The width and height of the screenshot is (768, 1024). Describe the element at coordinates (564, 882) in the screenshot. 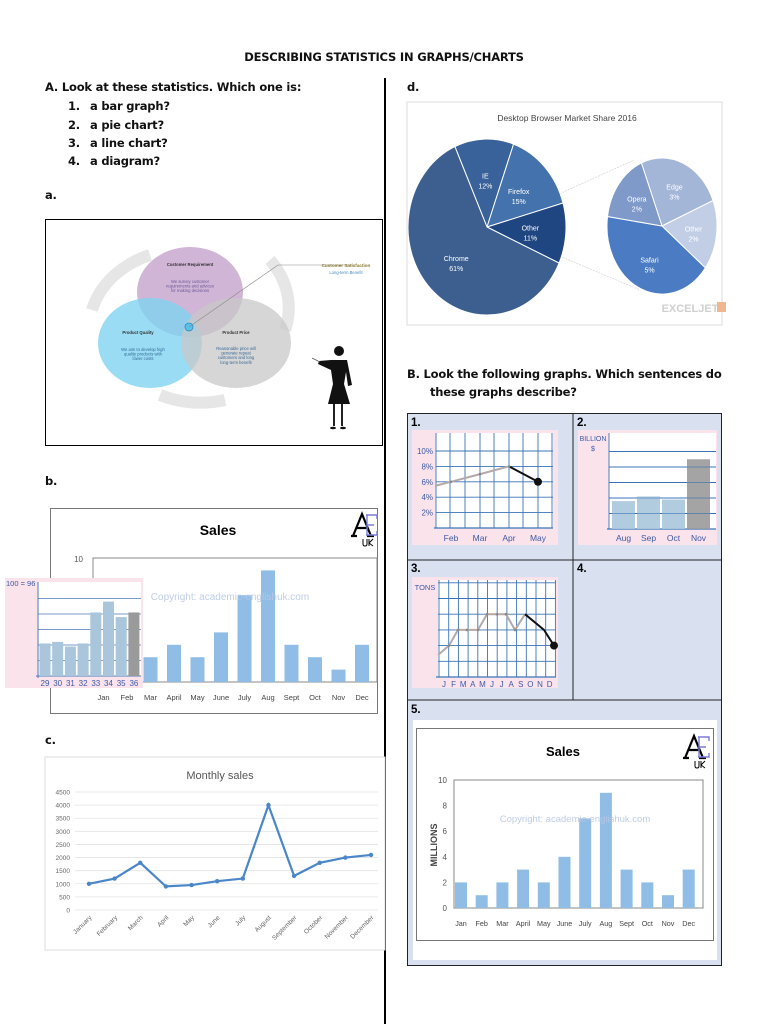

I see `bar-june` at that location.